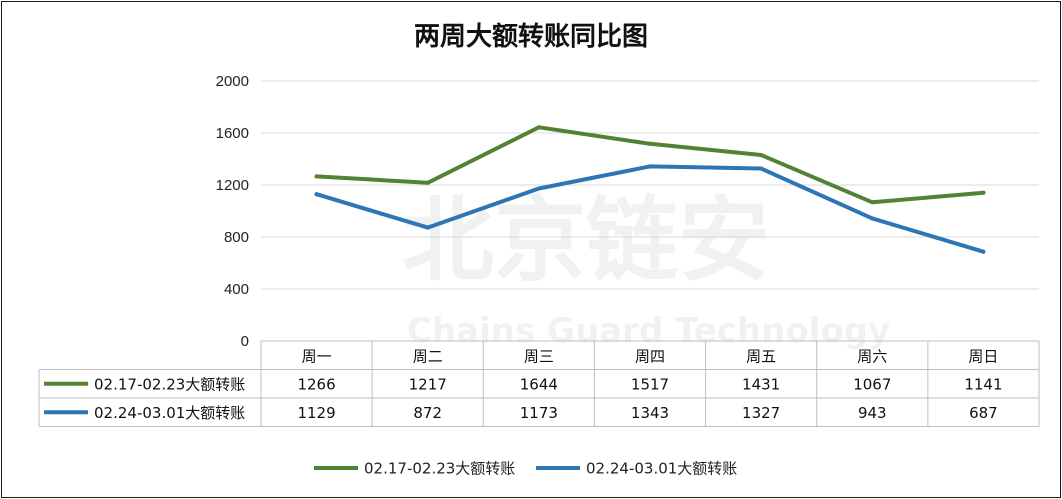 The image size is (1062, 499). What do you see at coordinates (872, 384) in the screenshot?
I see `table-data-value: 1067` at bounding box center [872, 384].